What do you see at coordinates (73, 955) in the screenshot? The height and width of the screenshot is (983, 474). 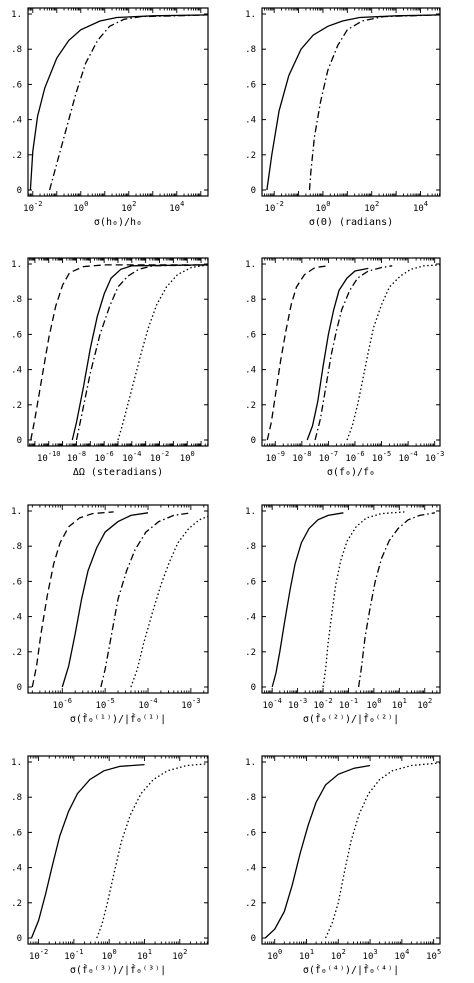 I see `x-tick-label: 10⁻¹` at bounding box center [73, 955].